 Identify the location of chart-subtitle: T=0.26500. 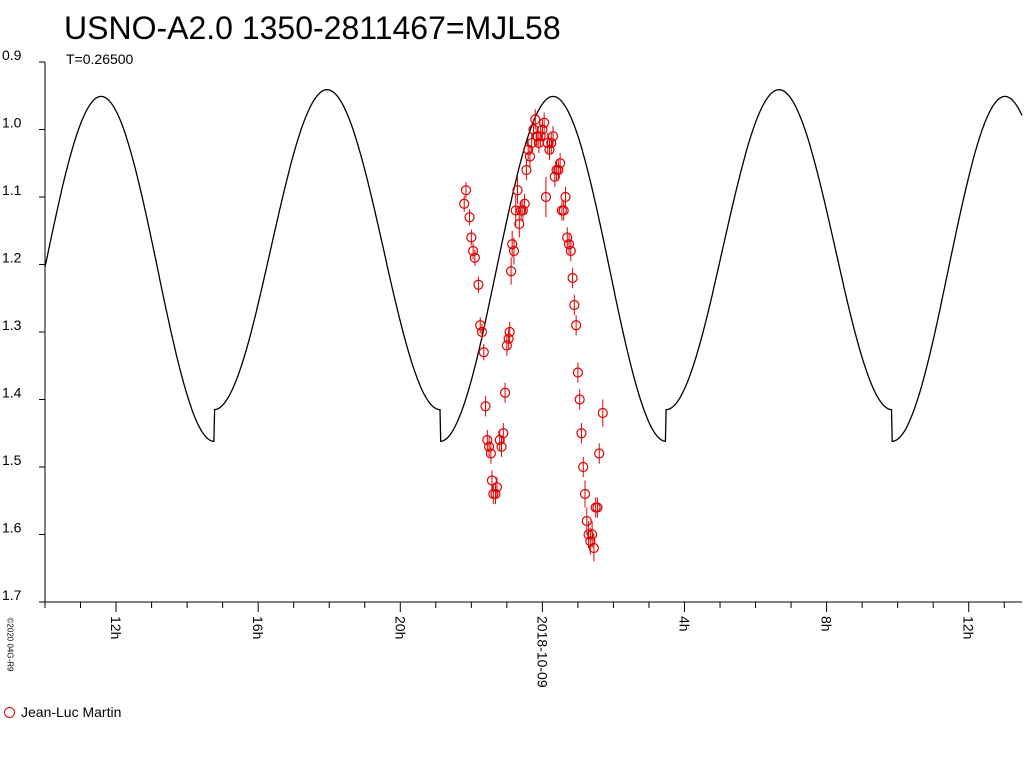
(100, 59).